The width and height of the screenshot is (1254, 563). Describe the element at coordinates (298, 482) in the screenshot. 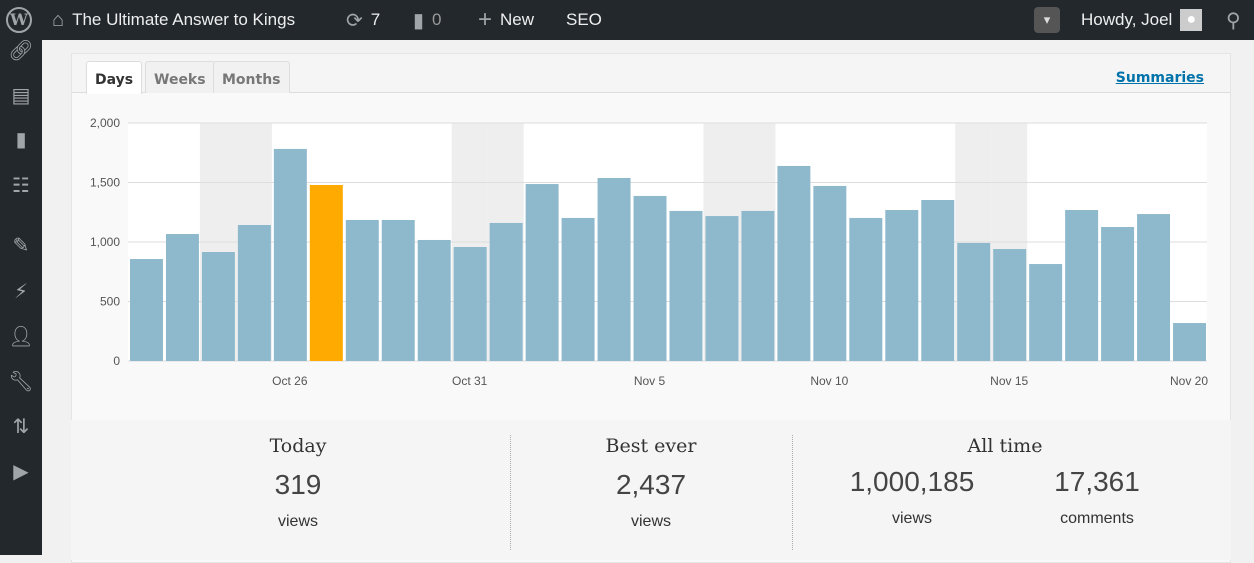

I see `today-stat: Today 319 views` at that location.